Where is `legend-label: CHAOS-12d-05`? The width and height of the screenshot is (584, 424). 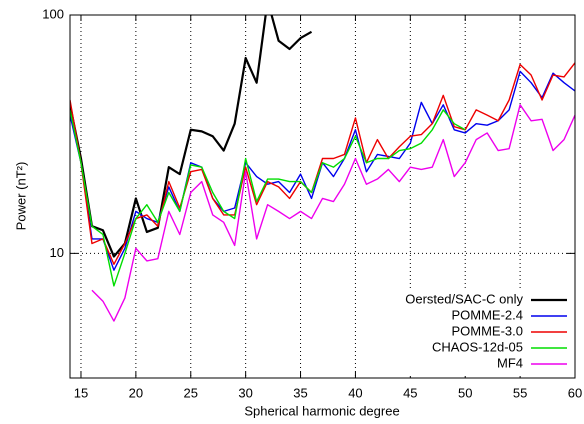
legend-label: CHAOS-12d-05 is located at coordinates (477, 346).